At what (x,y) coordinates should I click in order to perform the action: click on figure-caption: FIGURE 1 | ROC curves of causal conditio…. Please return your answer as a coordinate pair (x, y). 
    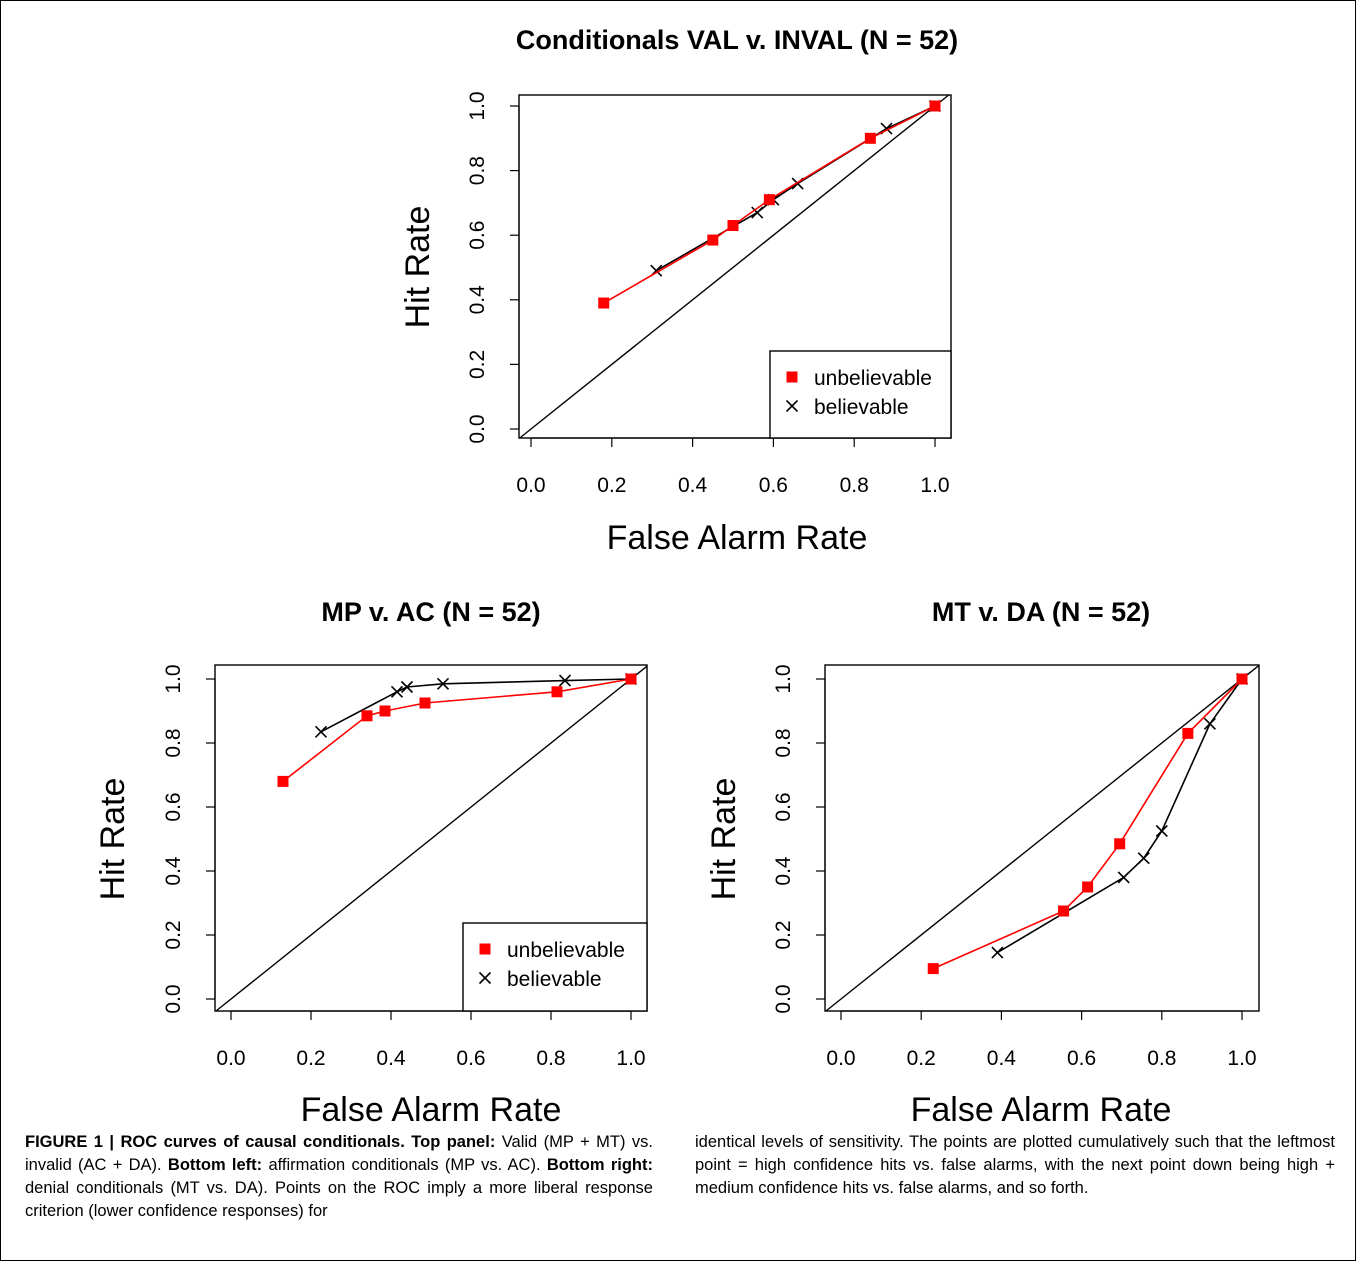
    Looking at the image, I should click on (680, 1194).